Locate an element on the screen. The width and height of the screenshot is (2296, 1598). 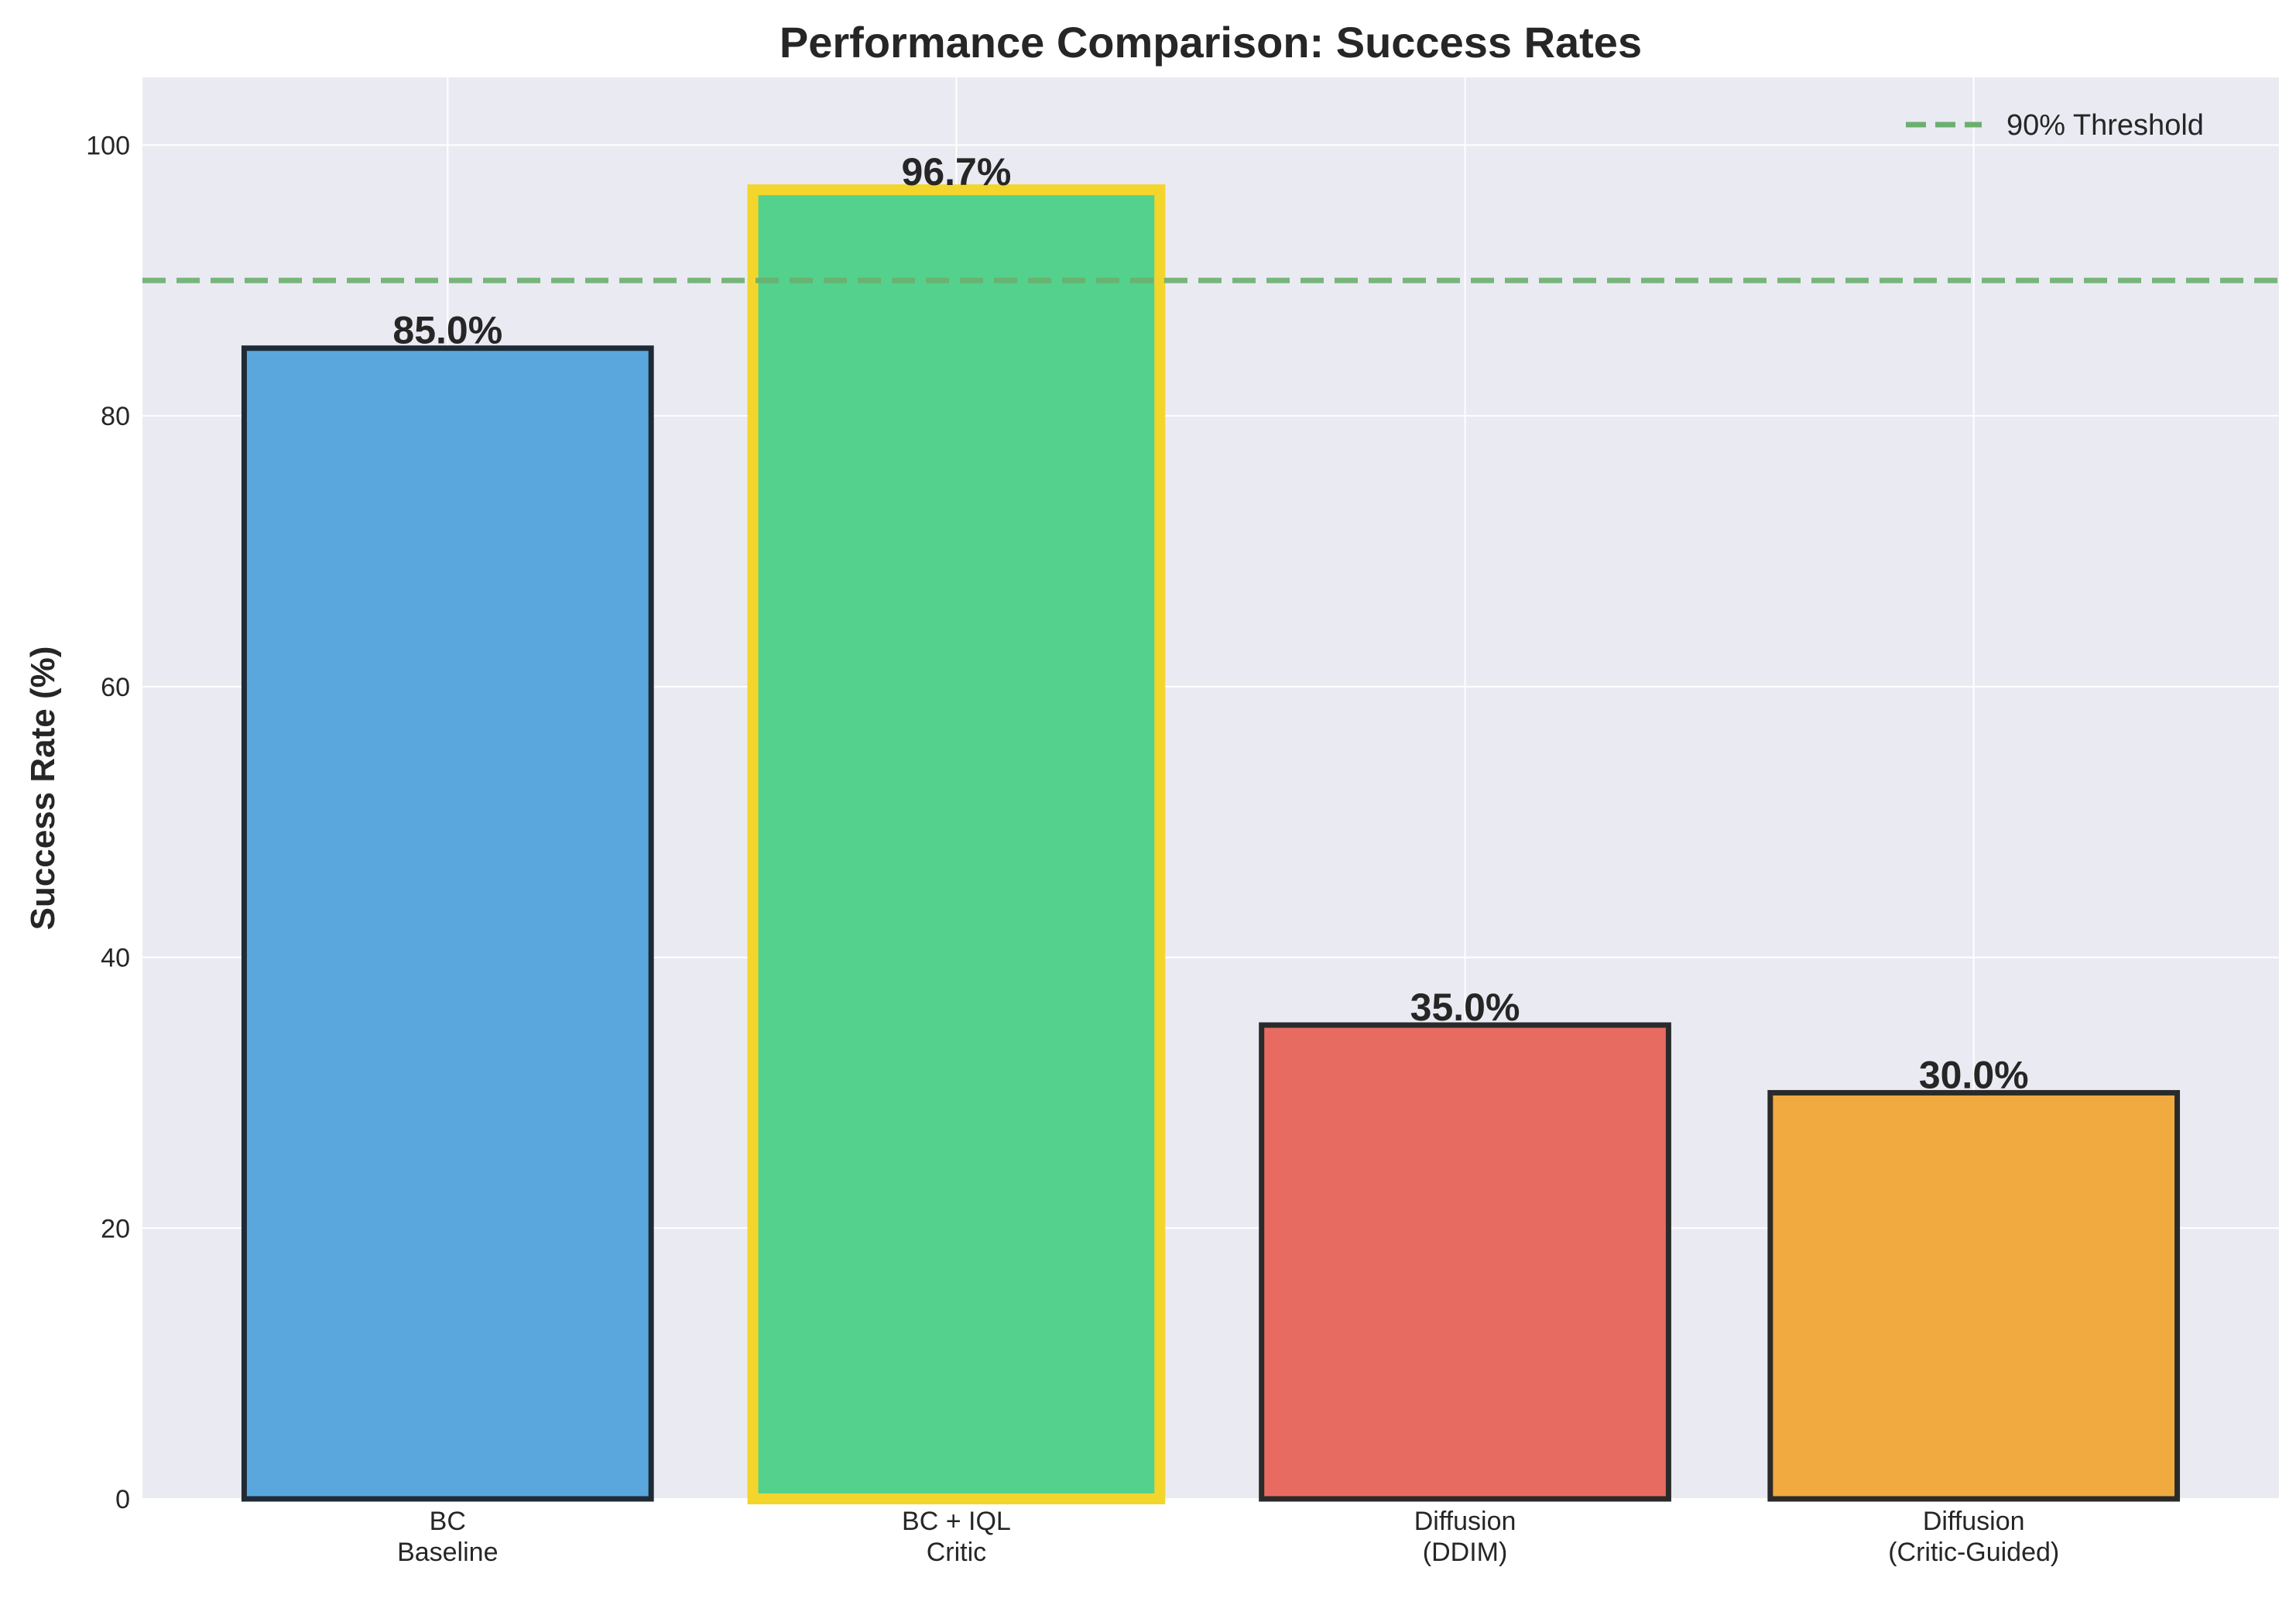
y-tick-label: 20 is located at coordinates (116, 1228).